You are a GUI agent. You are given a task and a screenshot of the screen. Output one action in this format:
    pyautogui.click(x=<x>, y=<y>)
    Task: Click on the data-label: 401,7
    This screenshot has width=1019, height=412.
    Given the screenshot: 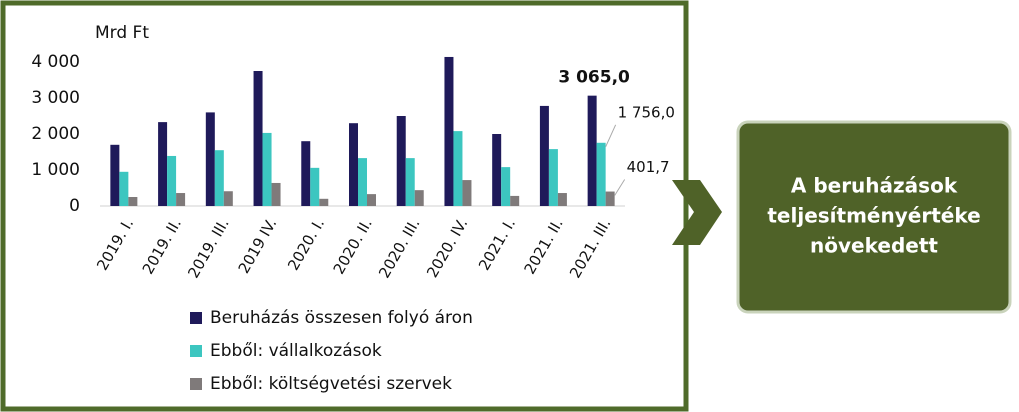 What is the action you would take?
    pyautogui.click(x=648, y=167)
    